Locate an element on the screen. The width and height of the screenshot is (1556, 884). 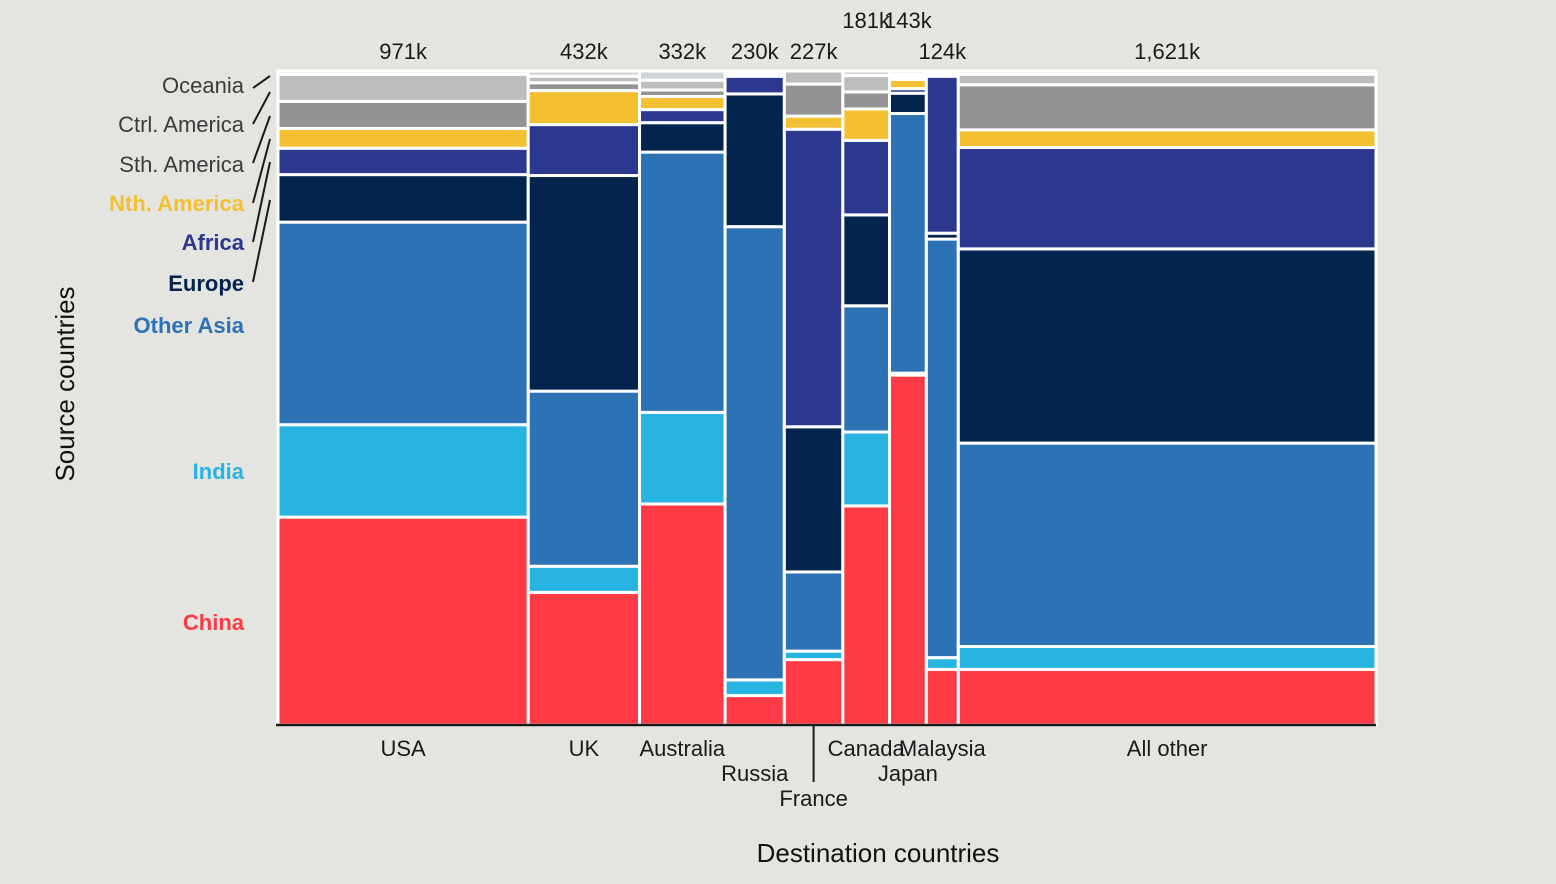
total-label-canada: 181k is located at coordinates (866, 20).